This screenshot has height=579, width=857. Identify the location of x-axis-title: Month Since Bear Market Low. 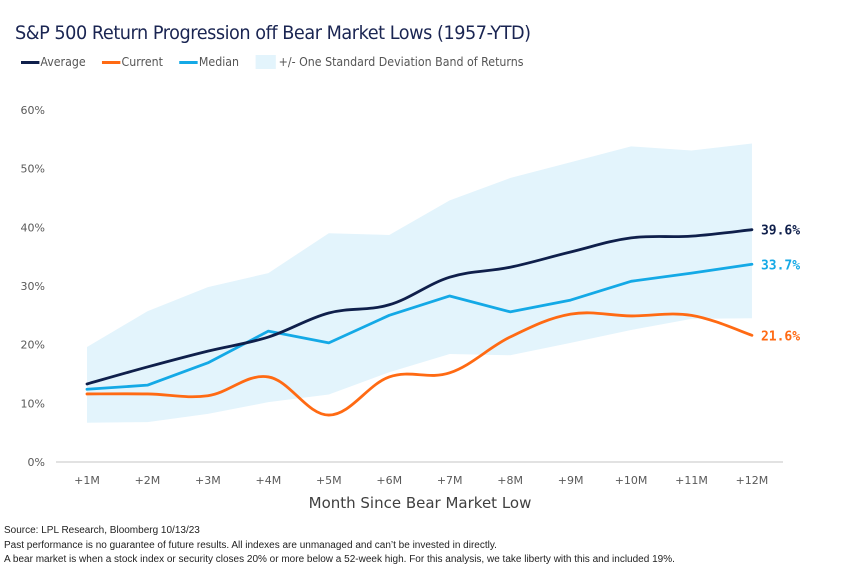
(420, 503).